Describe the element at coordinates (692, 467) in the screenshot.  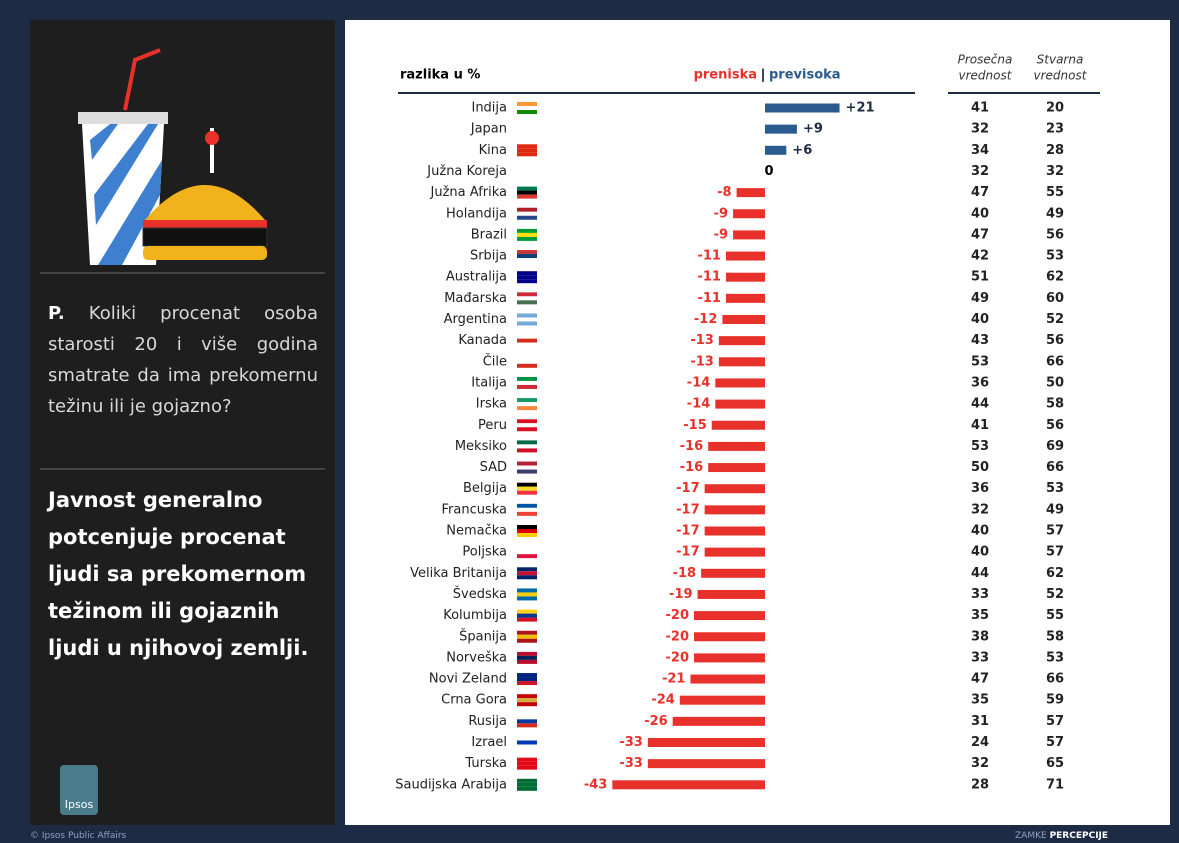
I see `value-label: -16` at that location.